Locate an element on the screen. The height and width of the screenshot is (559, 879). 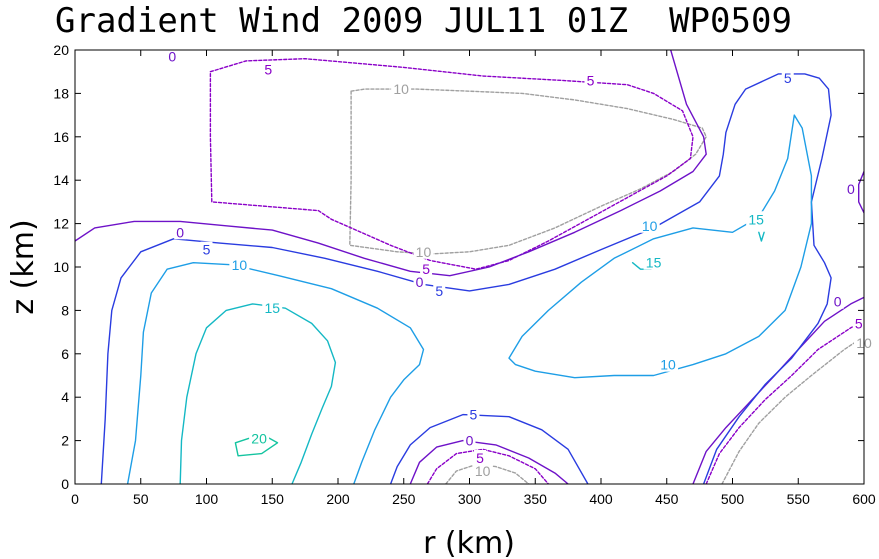
x-axis-title: r (km) is located at coordinates (469, 542).